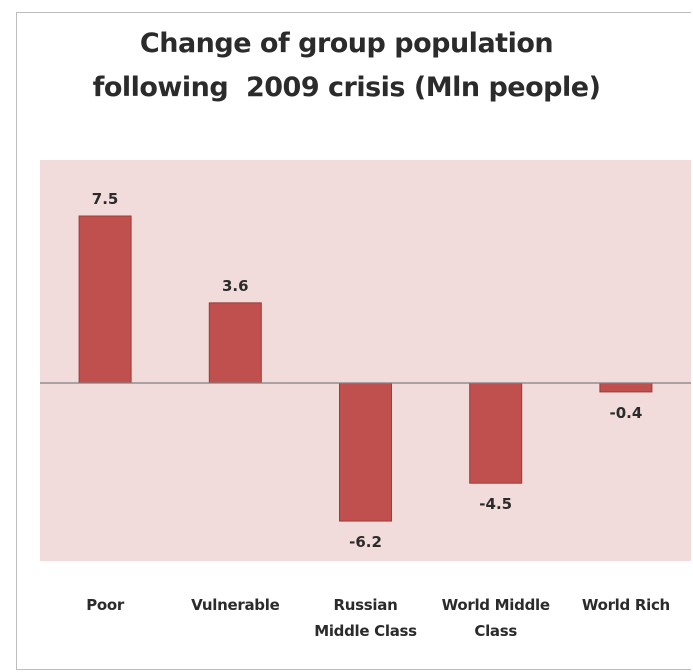  What do you see at coordinates (495, 504) in the screenshot?
I see `data-label: -4.5` at bounding box center [495, 504].